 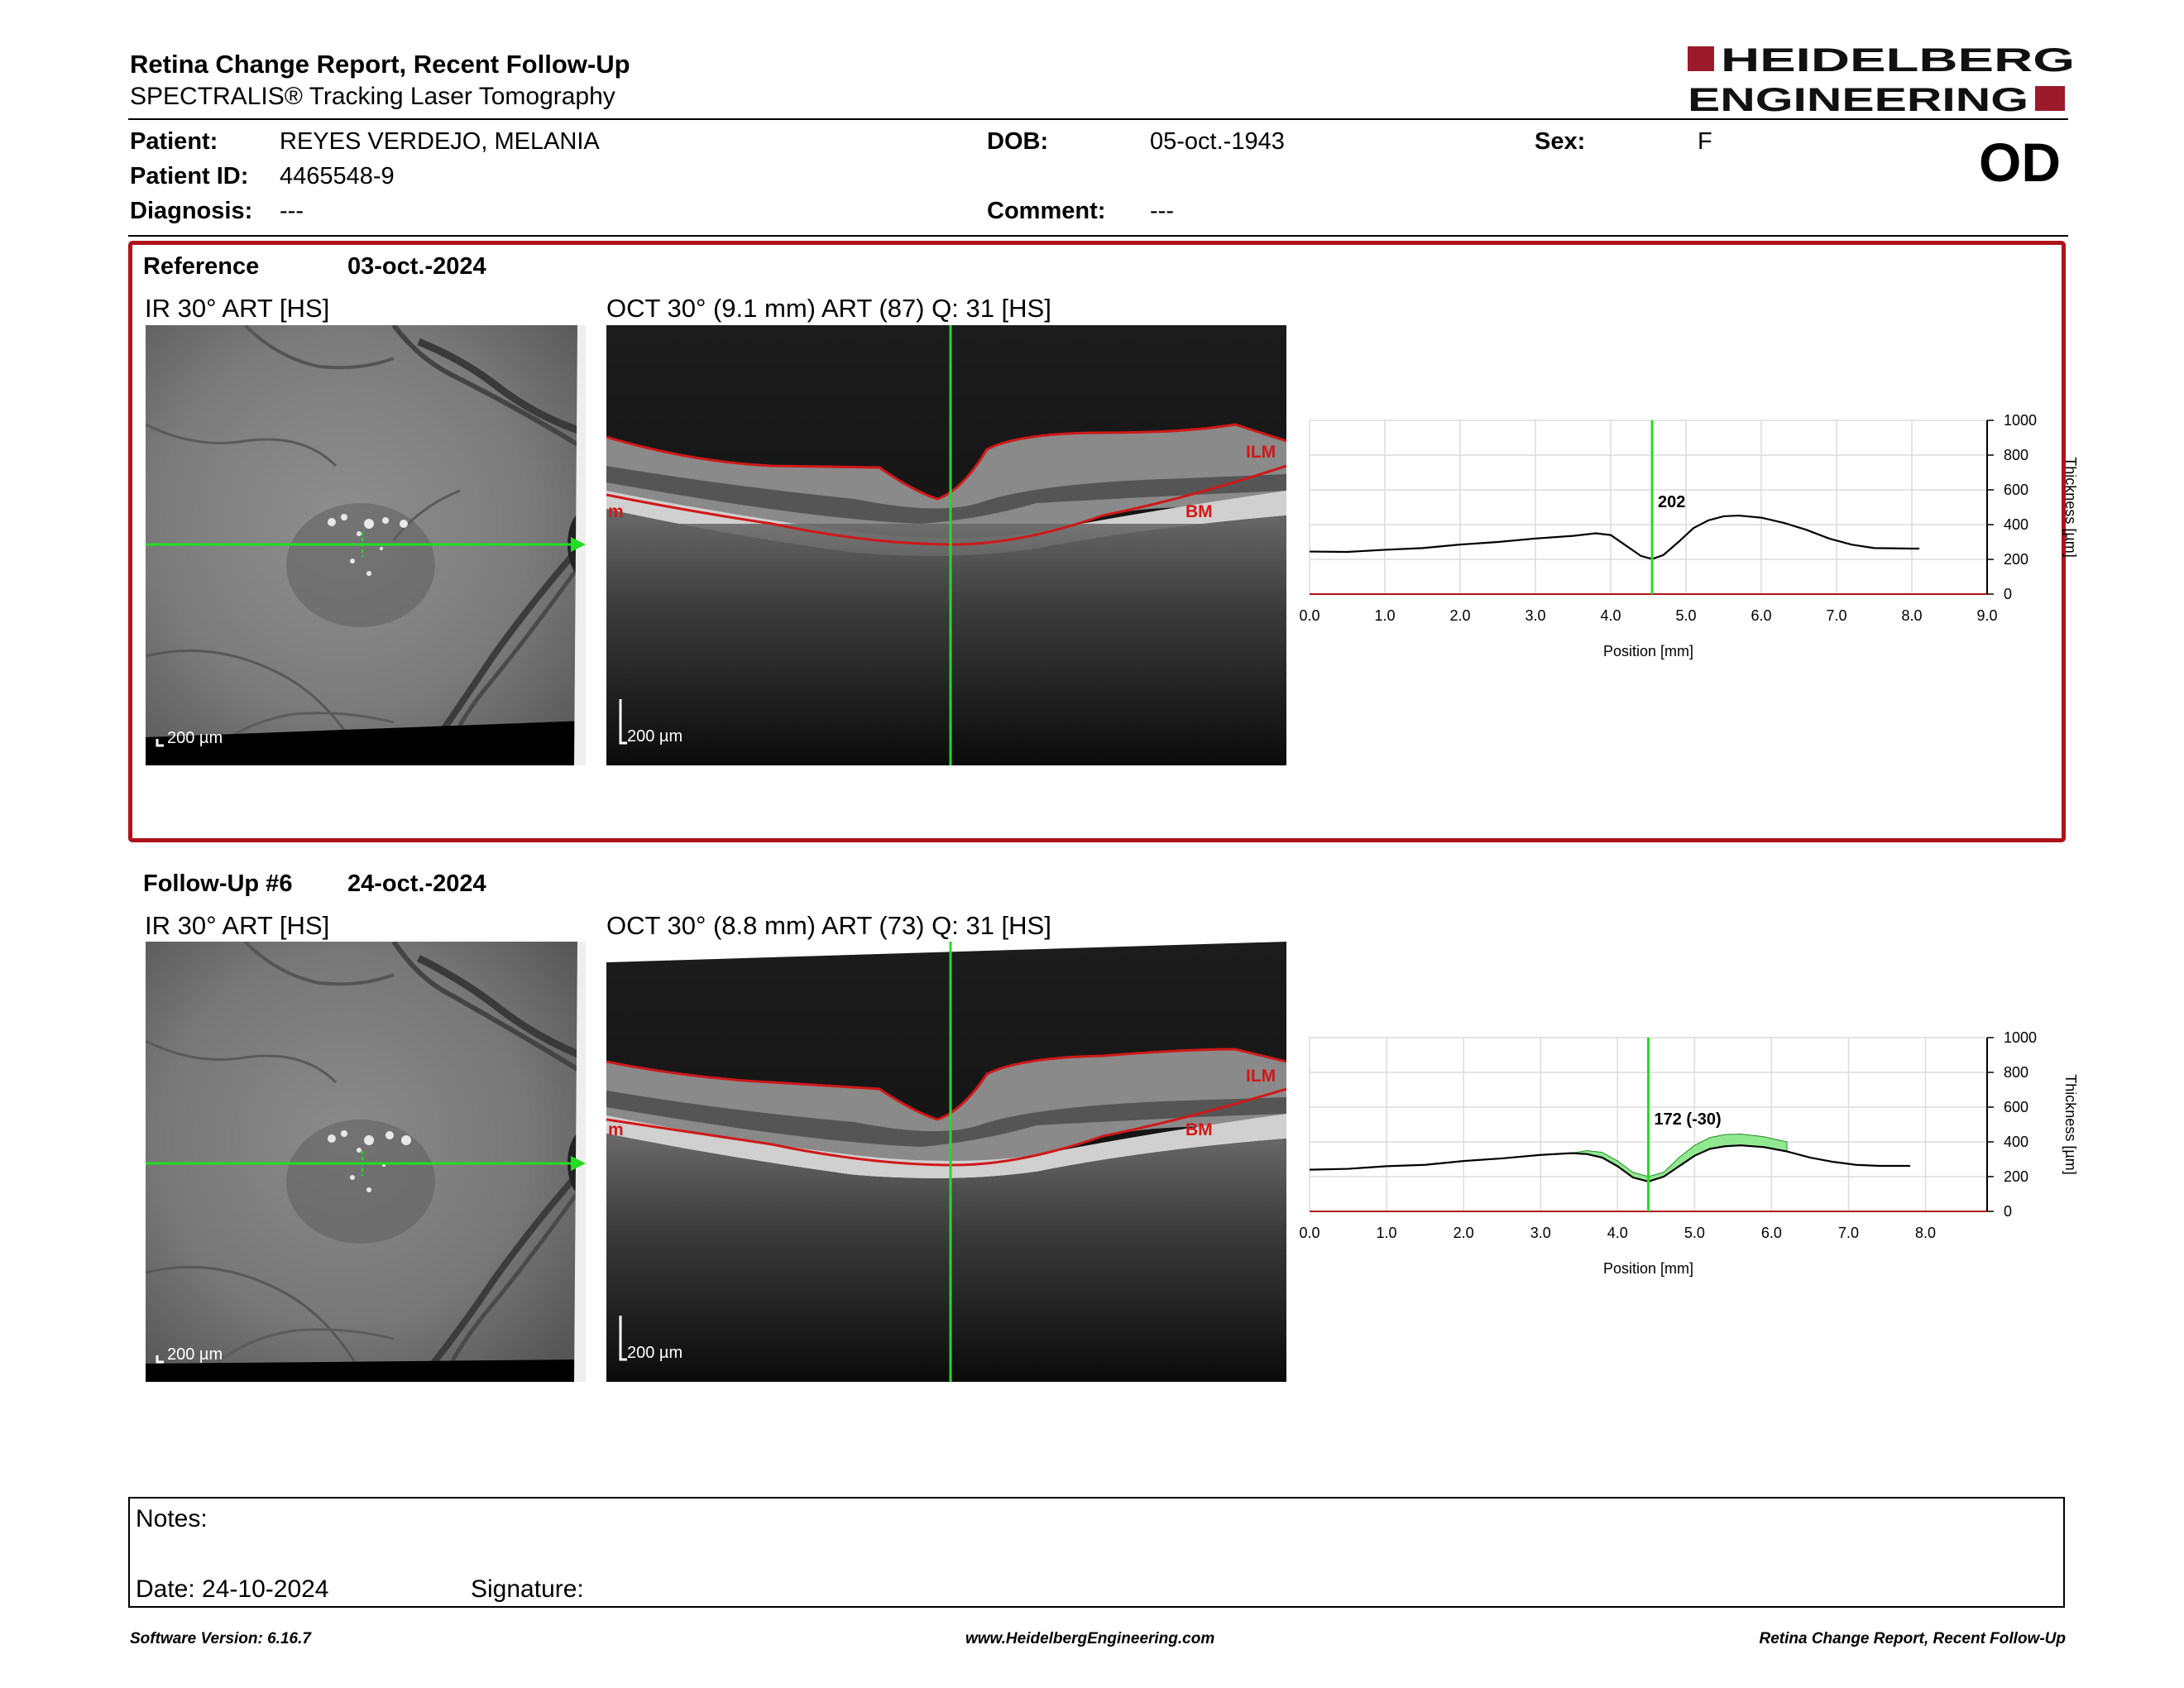 What do you see at coordinates (1090, 1638) in the screenshot?
I see `footer-website: www.HeidelbergEngineering.com` at bounding box center [1090, 1638].